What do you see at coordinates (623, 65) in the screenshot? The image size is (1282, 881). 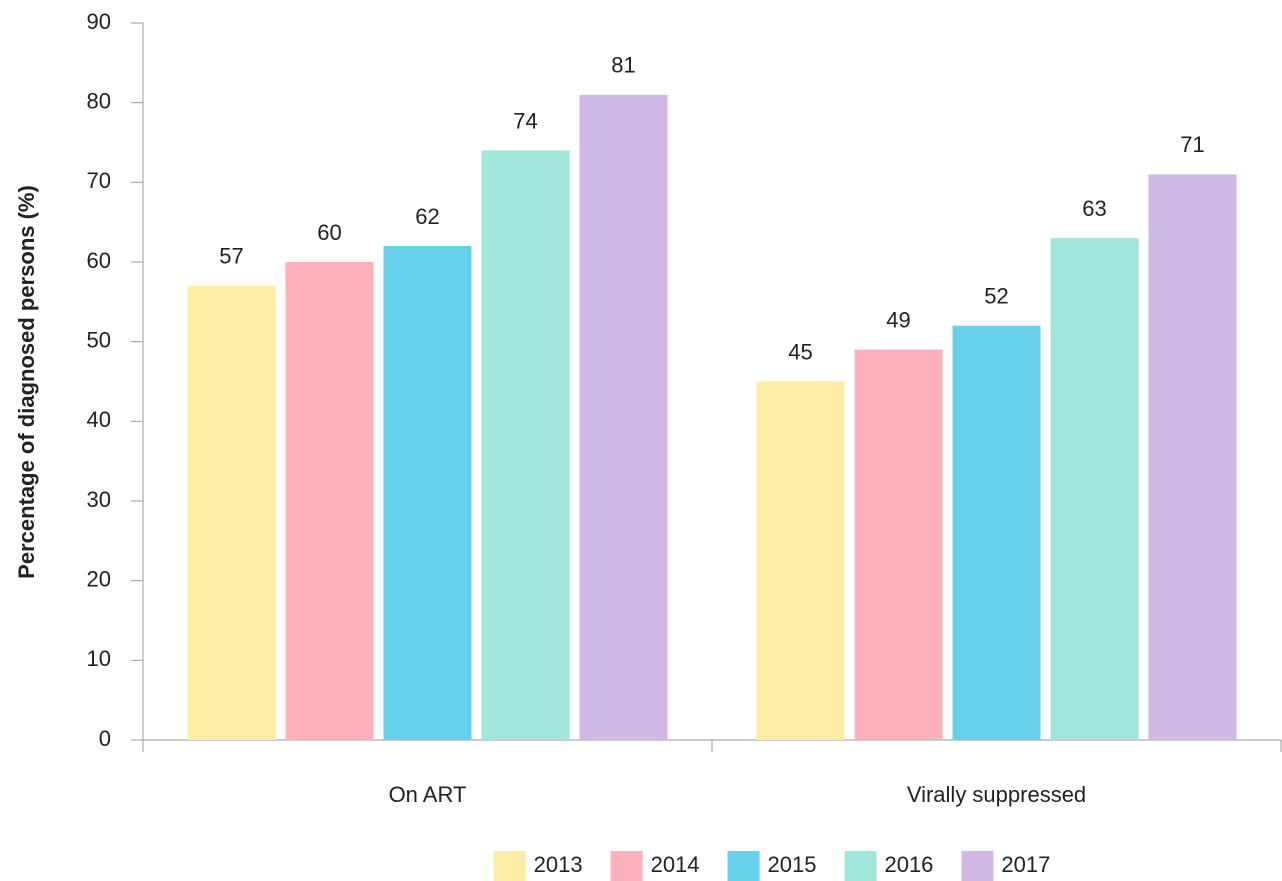 I see `data-label: 81` at bounding box center [623, 65].